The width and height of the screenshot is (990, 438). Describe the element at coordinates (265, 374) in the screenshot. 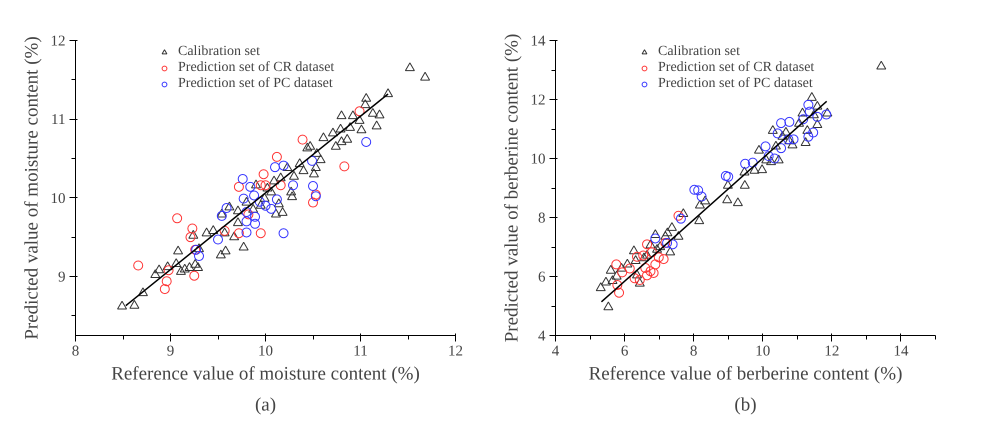

I see `x-axis-title: Reference value of moisture content (%)` at that location.